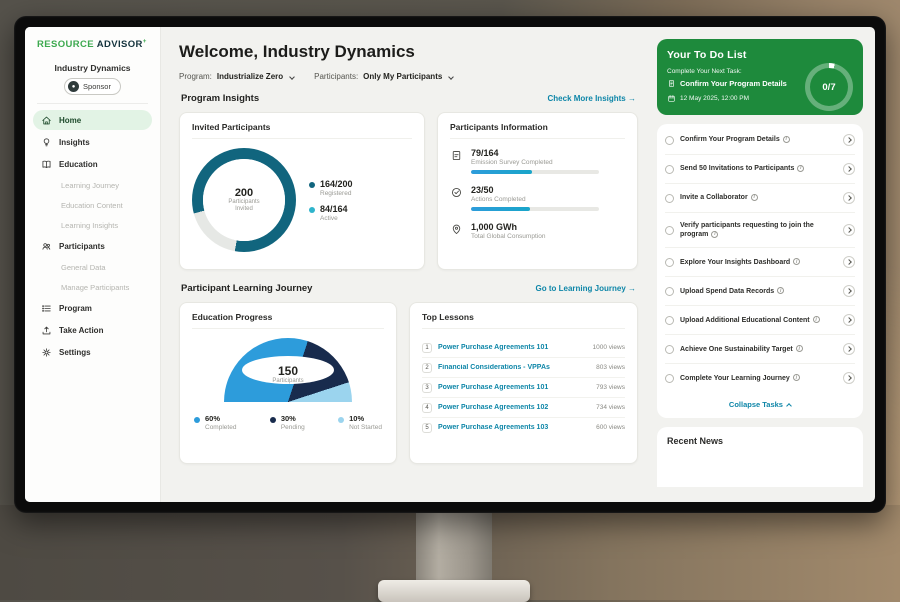 The image size is (900, 602). Describe the element at coordinates (485, 153) in the screenshot. I see `emission-survey-value: 79/164` at that location.